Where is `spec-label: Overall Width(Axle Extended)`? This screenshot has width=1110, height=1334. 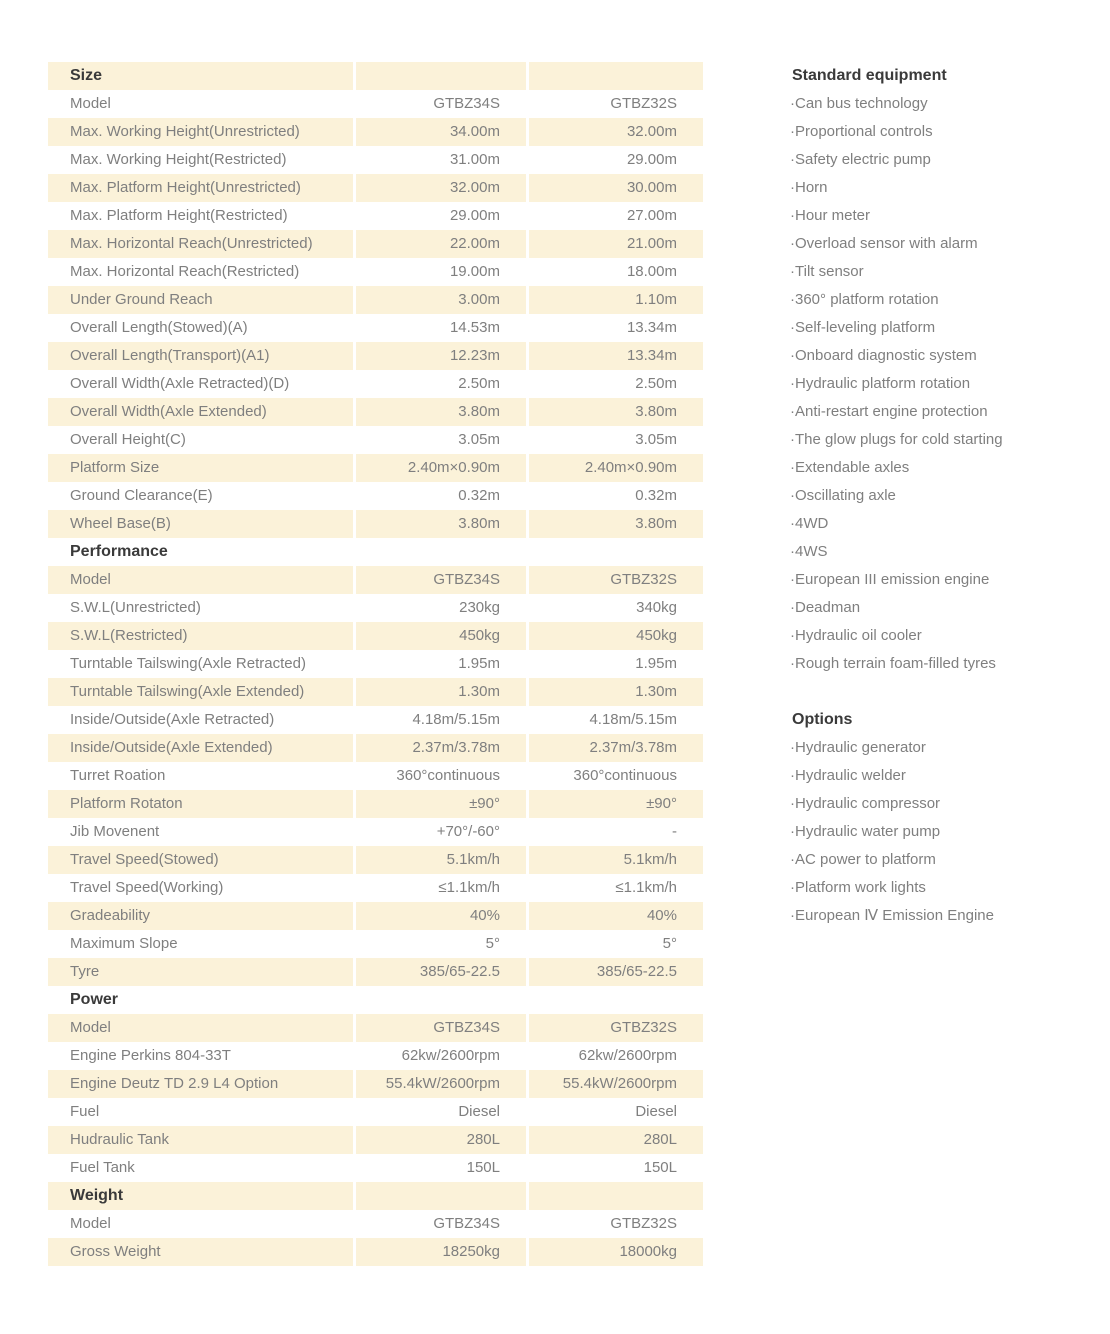
spec-label: Overall Width(Axle Extended) is located at coordinates (200, 412).